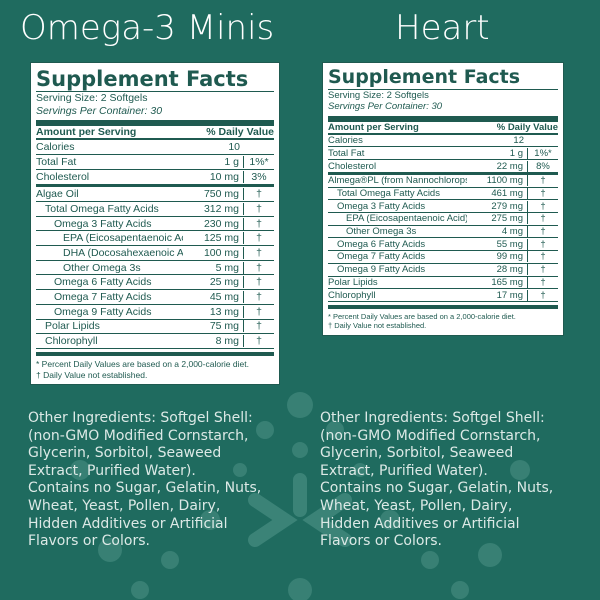 The height and width of the screenshot is (600, 600). Describe the element at coordinates (155, 341) in the screenshot. I see `nutrient-row: Chlorophyll 8 mg †` at that location.